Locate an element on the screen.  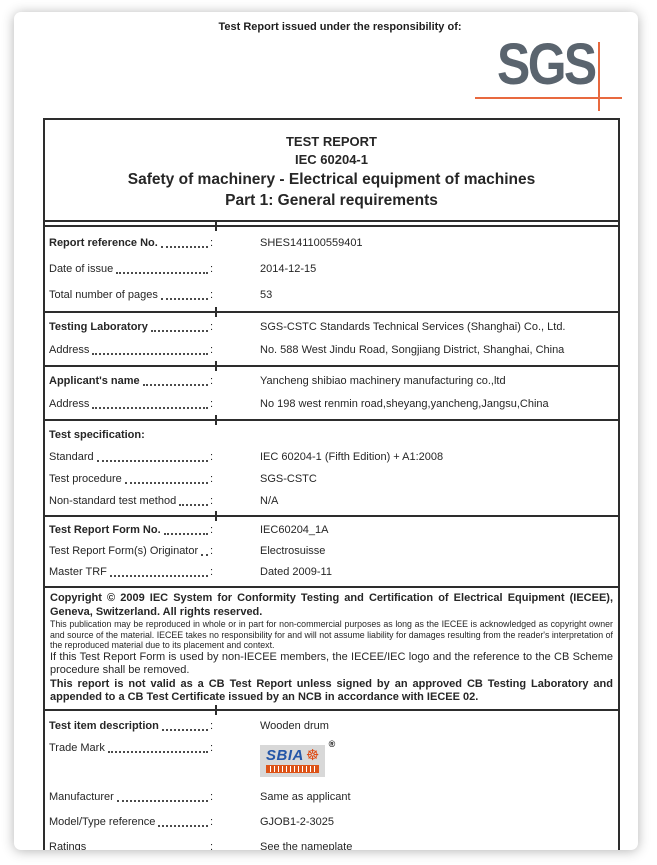
row-label: Applicant's name is located at coordinates (94, 381).